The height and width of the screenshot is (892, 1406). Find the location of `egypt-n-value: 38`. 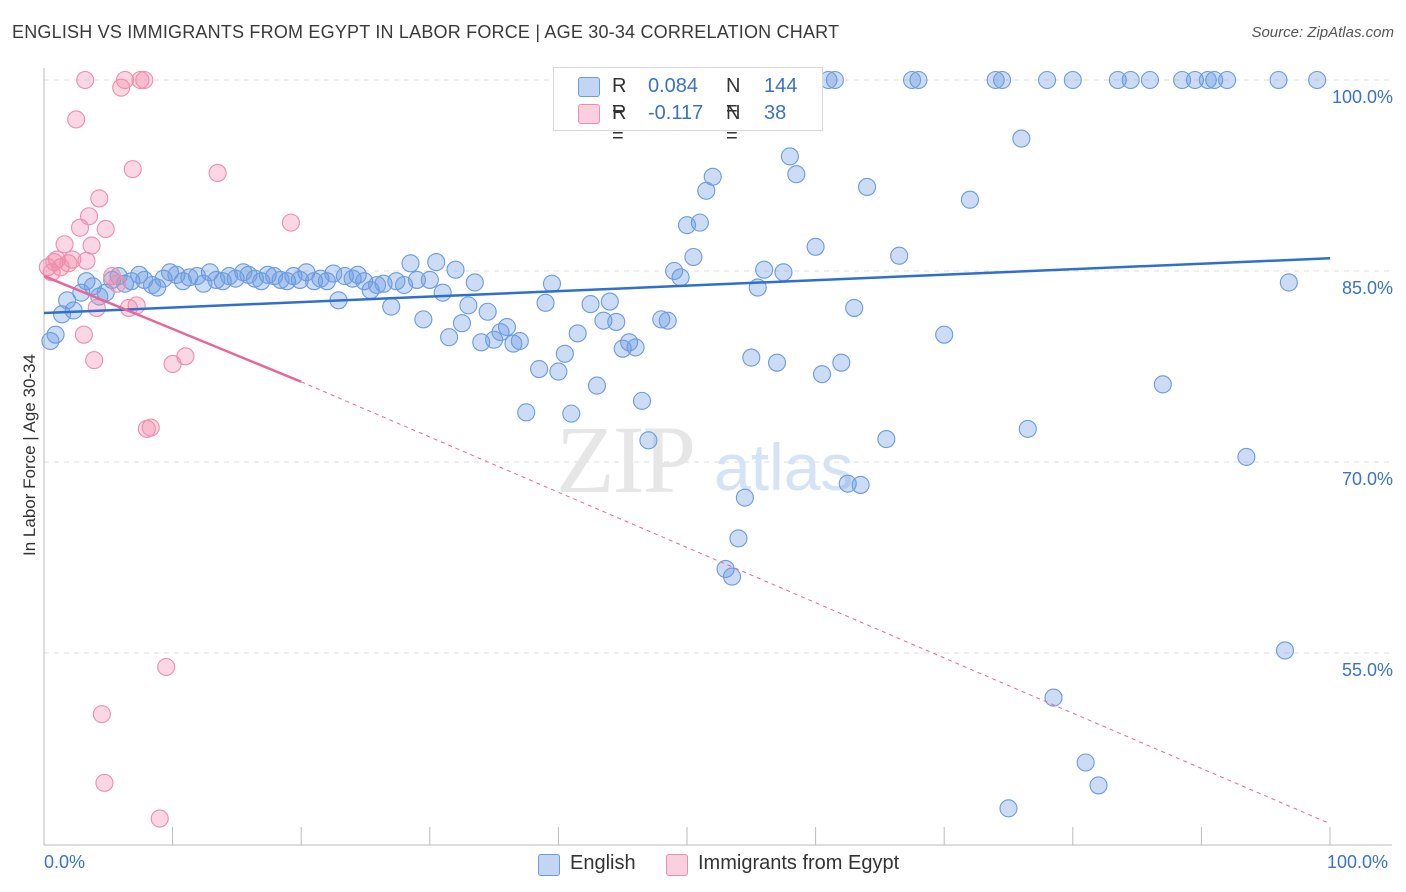

egypt-n-value: 38 is located at coordinates (775, 113).